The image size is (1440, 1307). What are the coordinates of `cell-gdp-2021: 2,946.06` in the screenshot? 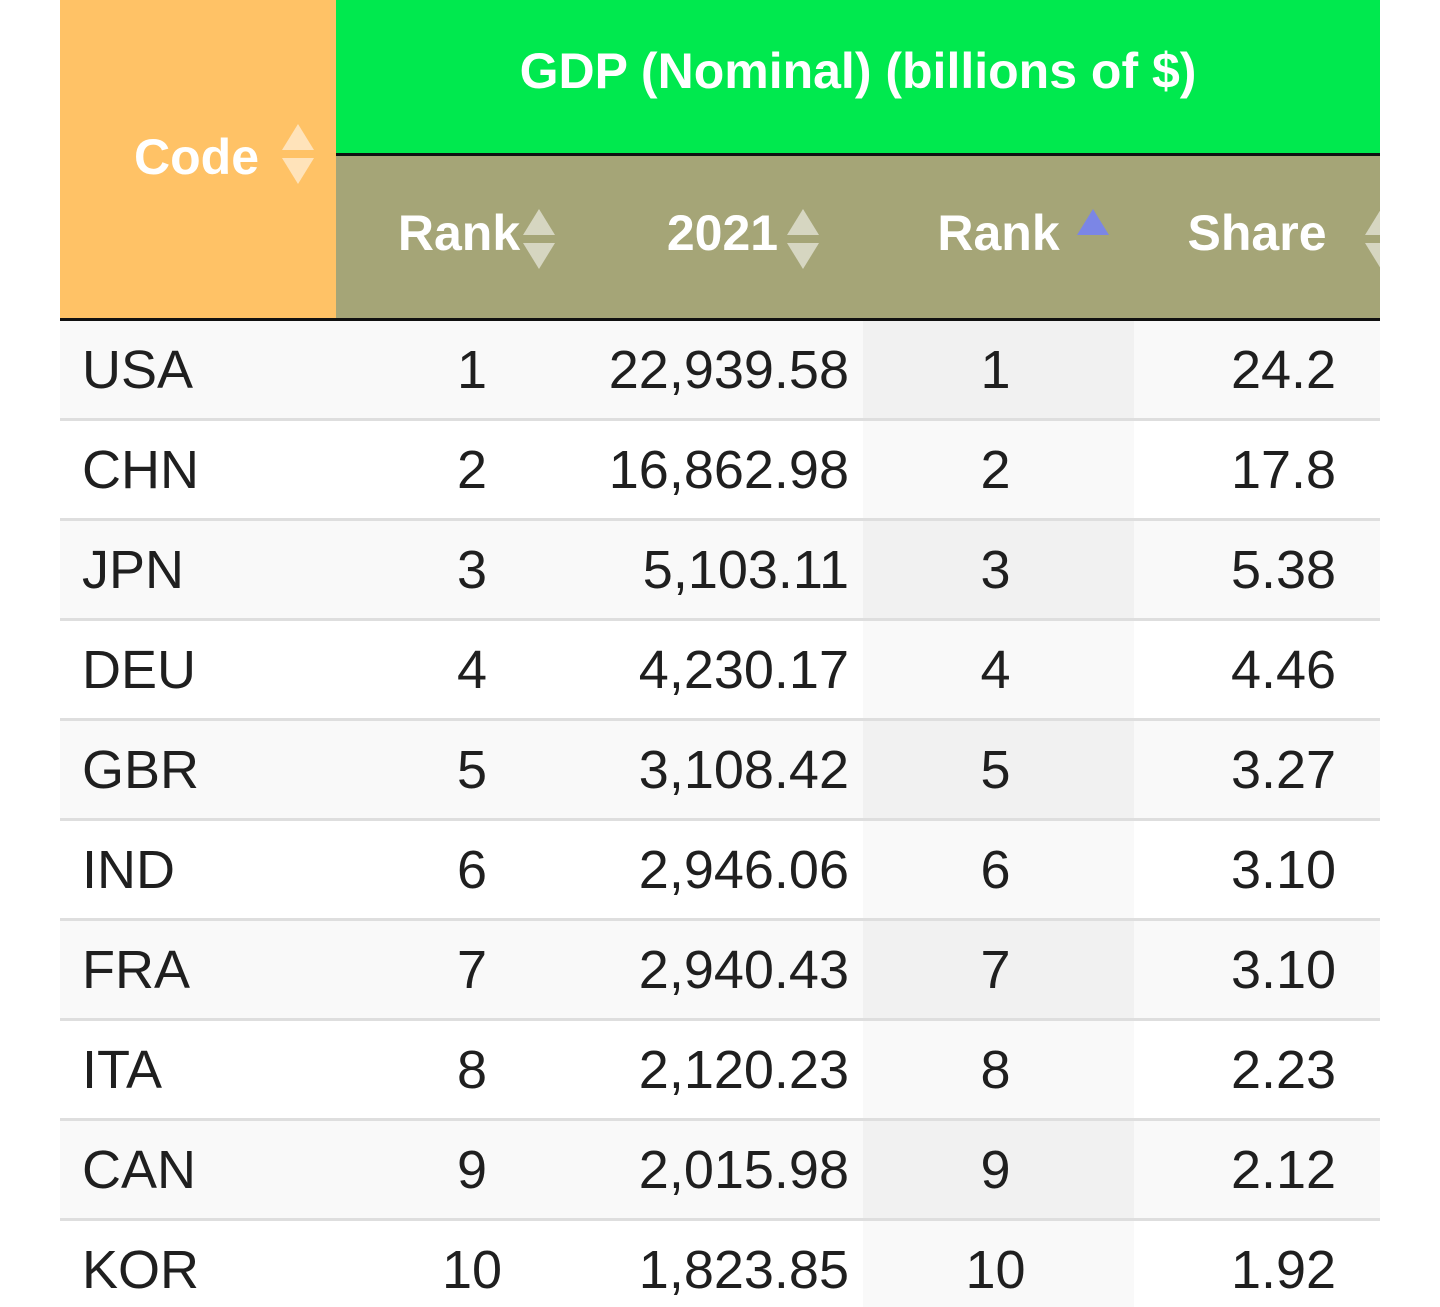 It's located at (722, 870).